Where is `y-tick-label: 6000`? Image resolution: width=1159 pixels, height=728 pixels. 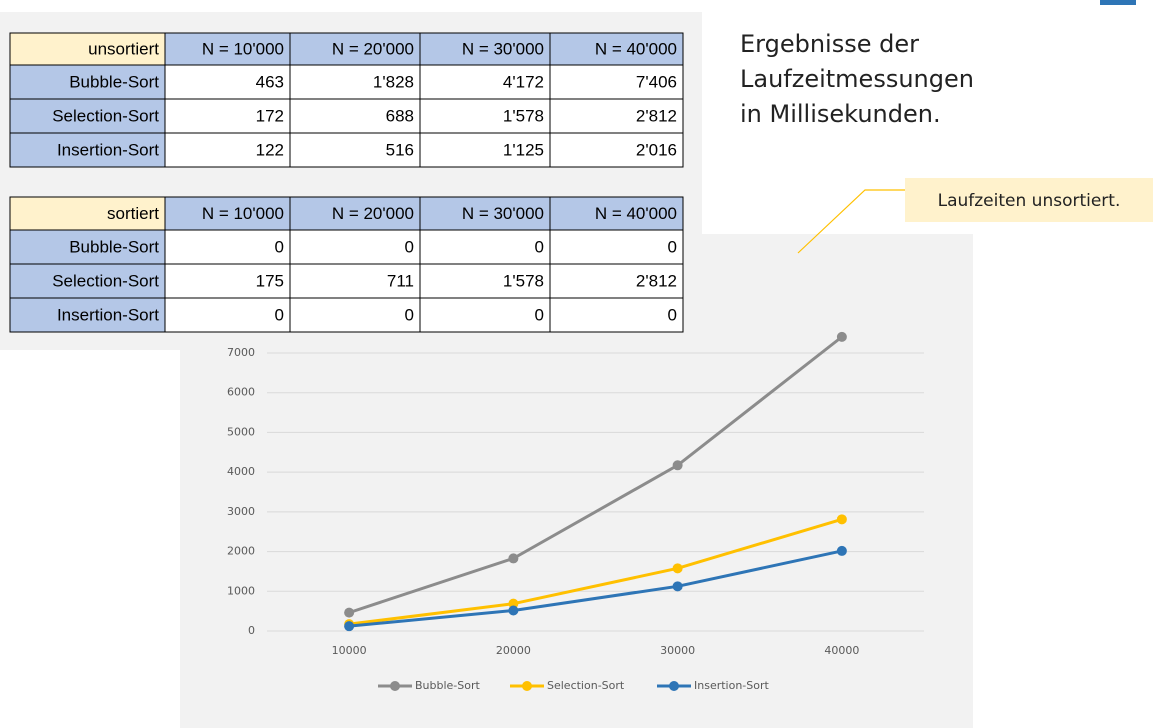
y-tick-label: 6000 is located at coordinates (241, 392).